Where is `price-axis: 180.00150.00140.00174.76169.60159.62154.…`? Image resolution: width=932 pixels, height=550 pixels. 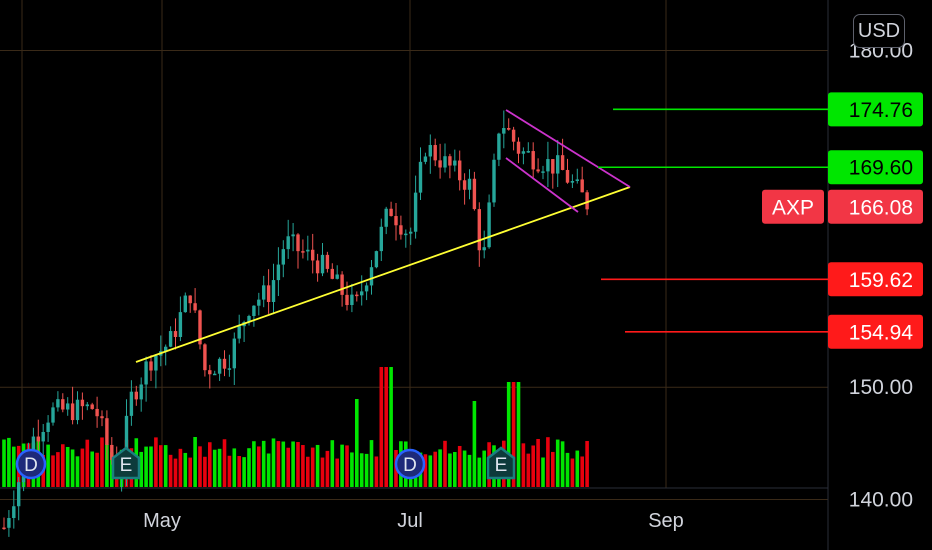
price-axis: 180.00150.00140.00174.76169.60159.62154.… is located at coordinates (842, 275).